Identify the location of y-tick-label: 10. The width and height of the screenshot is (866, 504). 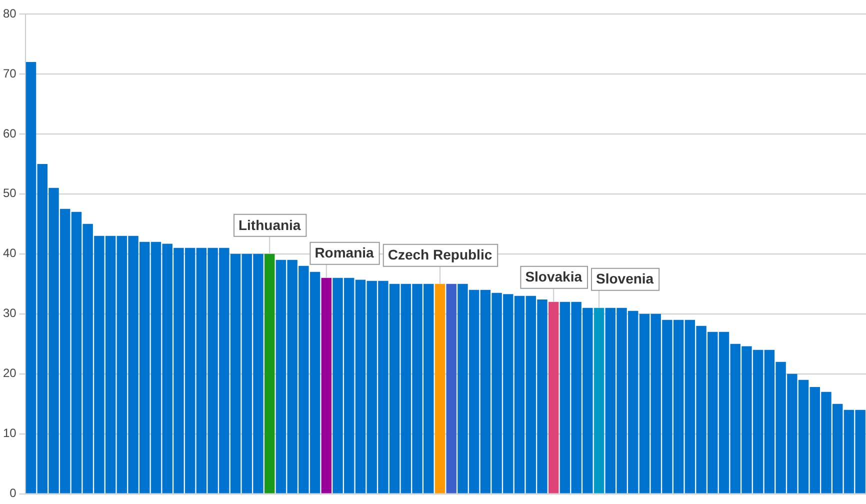
(9, 433).